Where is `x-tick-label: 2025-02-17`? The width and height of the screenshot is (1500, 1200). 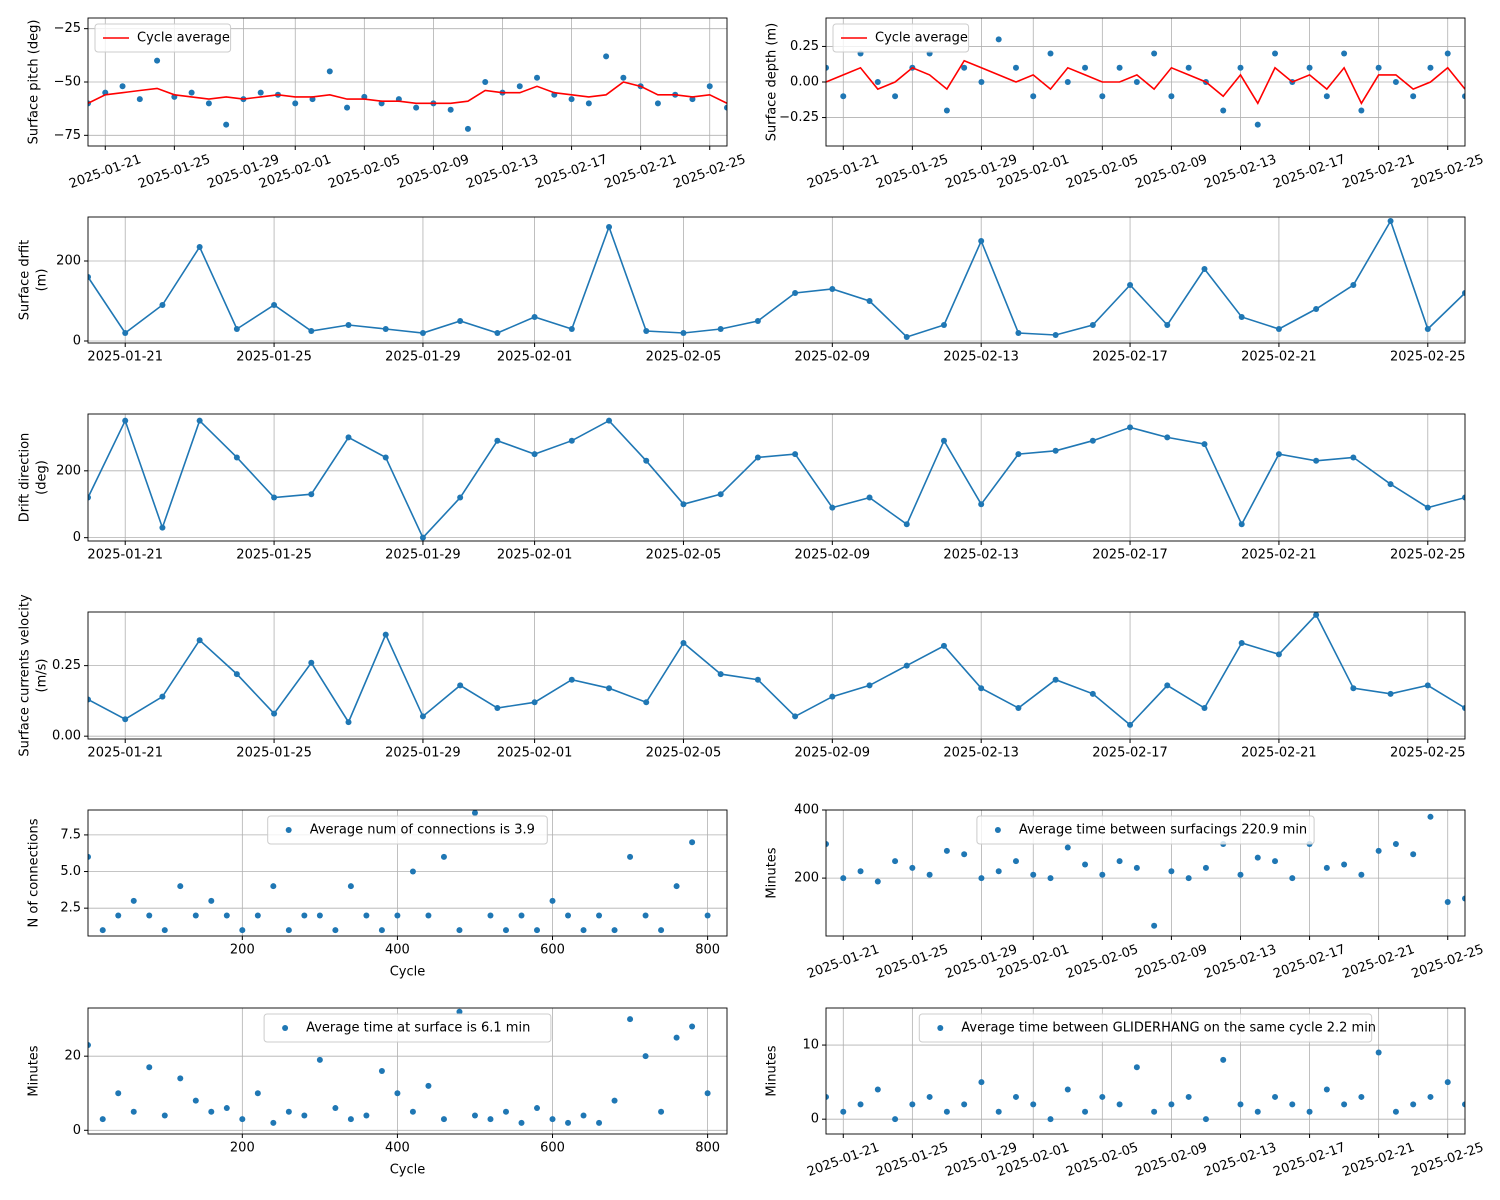
x-tick-label: 2025-02-17 is located at coordinates (1130, 555).